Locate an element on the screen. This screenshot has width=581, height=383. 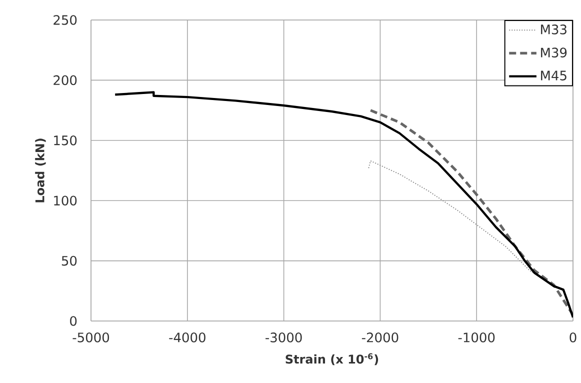
legend-label: M33 is located at coordinates (553, 29).